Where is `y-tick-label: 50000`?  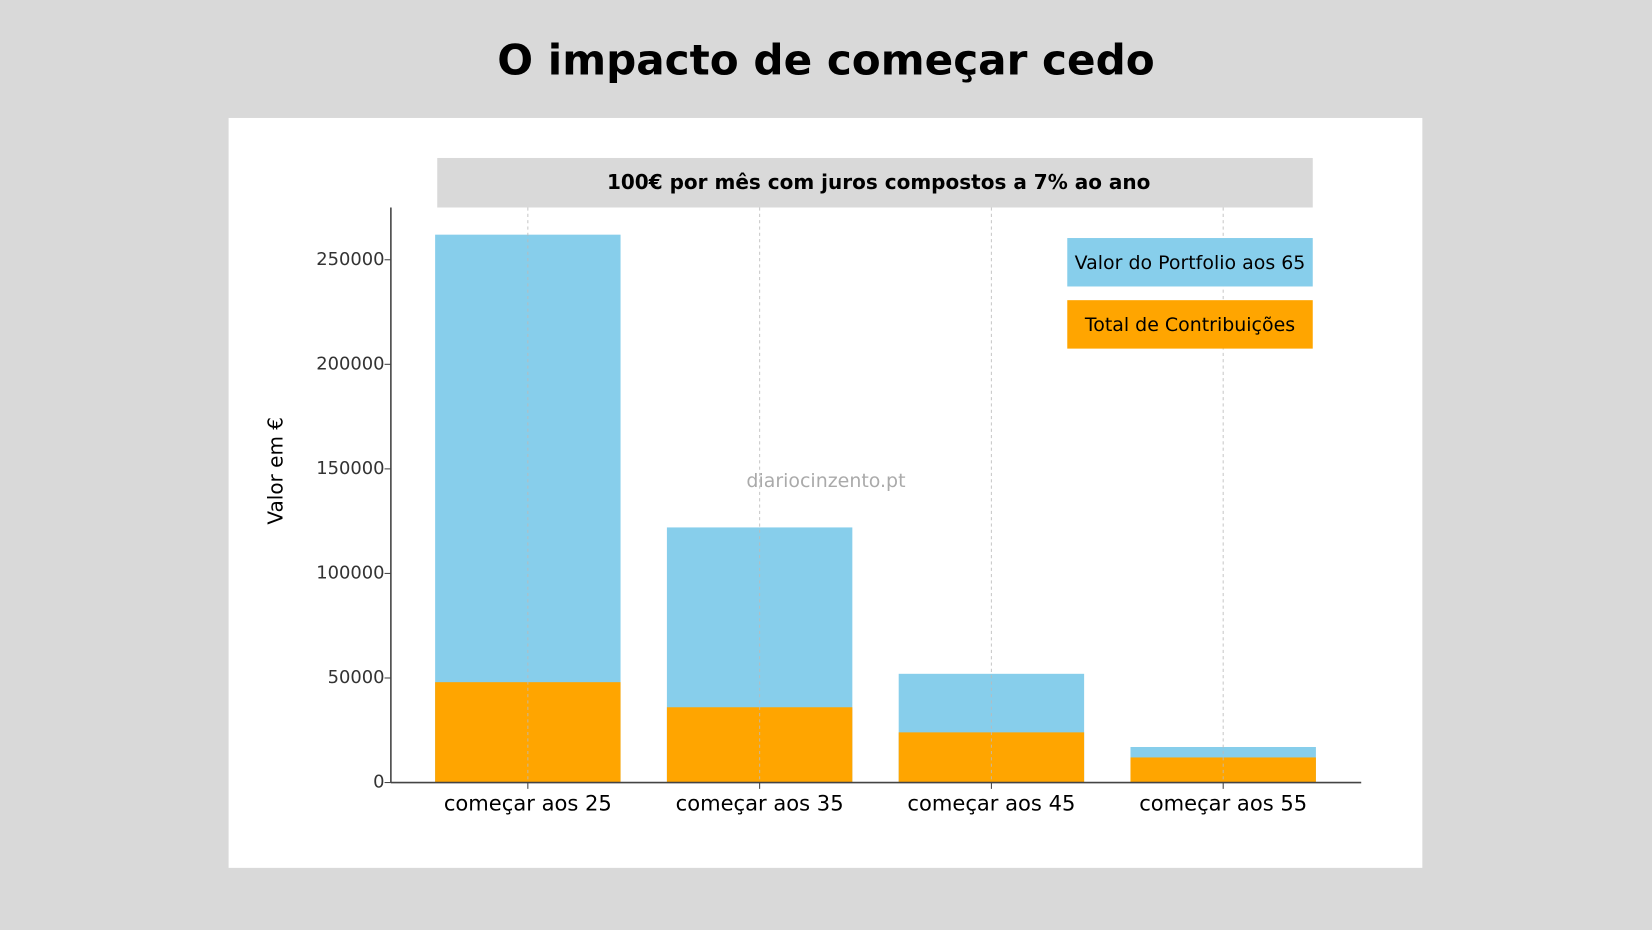 y-tick-label: 50000 is located at coordinates (356, 677).